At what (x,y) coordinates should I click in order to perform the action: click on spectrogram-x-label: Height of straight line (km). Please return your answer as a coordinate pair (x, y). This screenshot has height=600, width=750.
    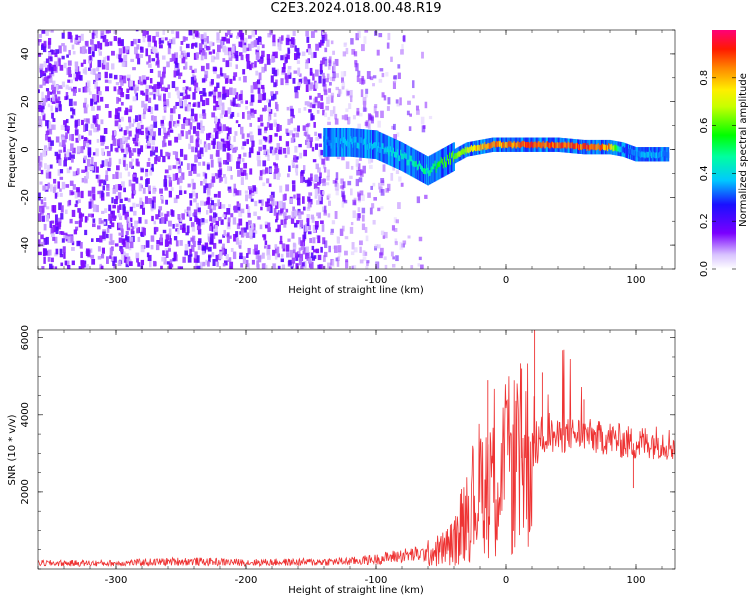
    Looking at the image, I should click on (356, 290).